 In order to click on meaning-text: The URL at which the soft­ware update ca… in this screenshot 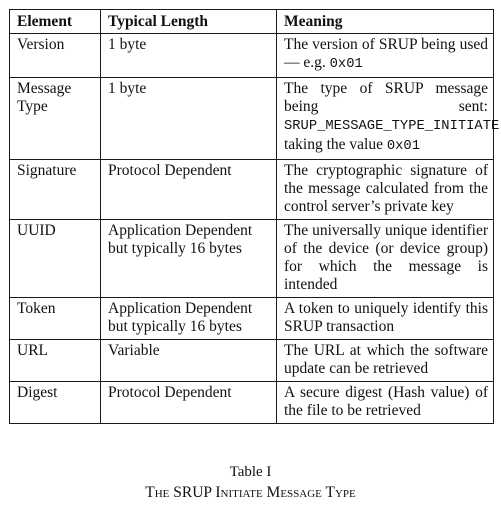, I will do `click(386, 359)`.